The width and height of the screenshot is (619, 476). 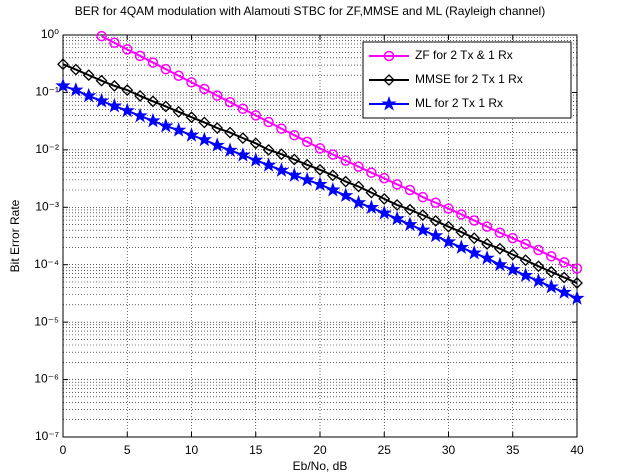 What do you see at coordinates (127, 450) in the screenshot?
I see `x-tick-label: 5` at bounding box center [127, 450].